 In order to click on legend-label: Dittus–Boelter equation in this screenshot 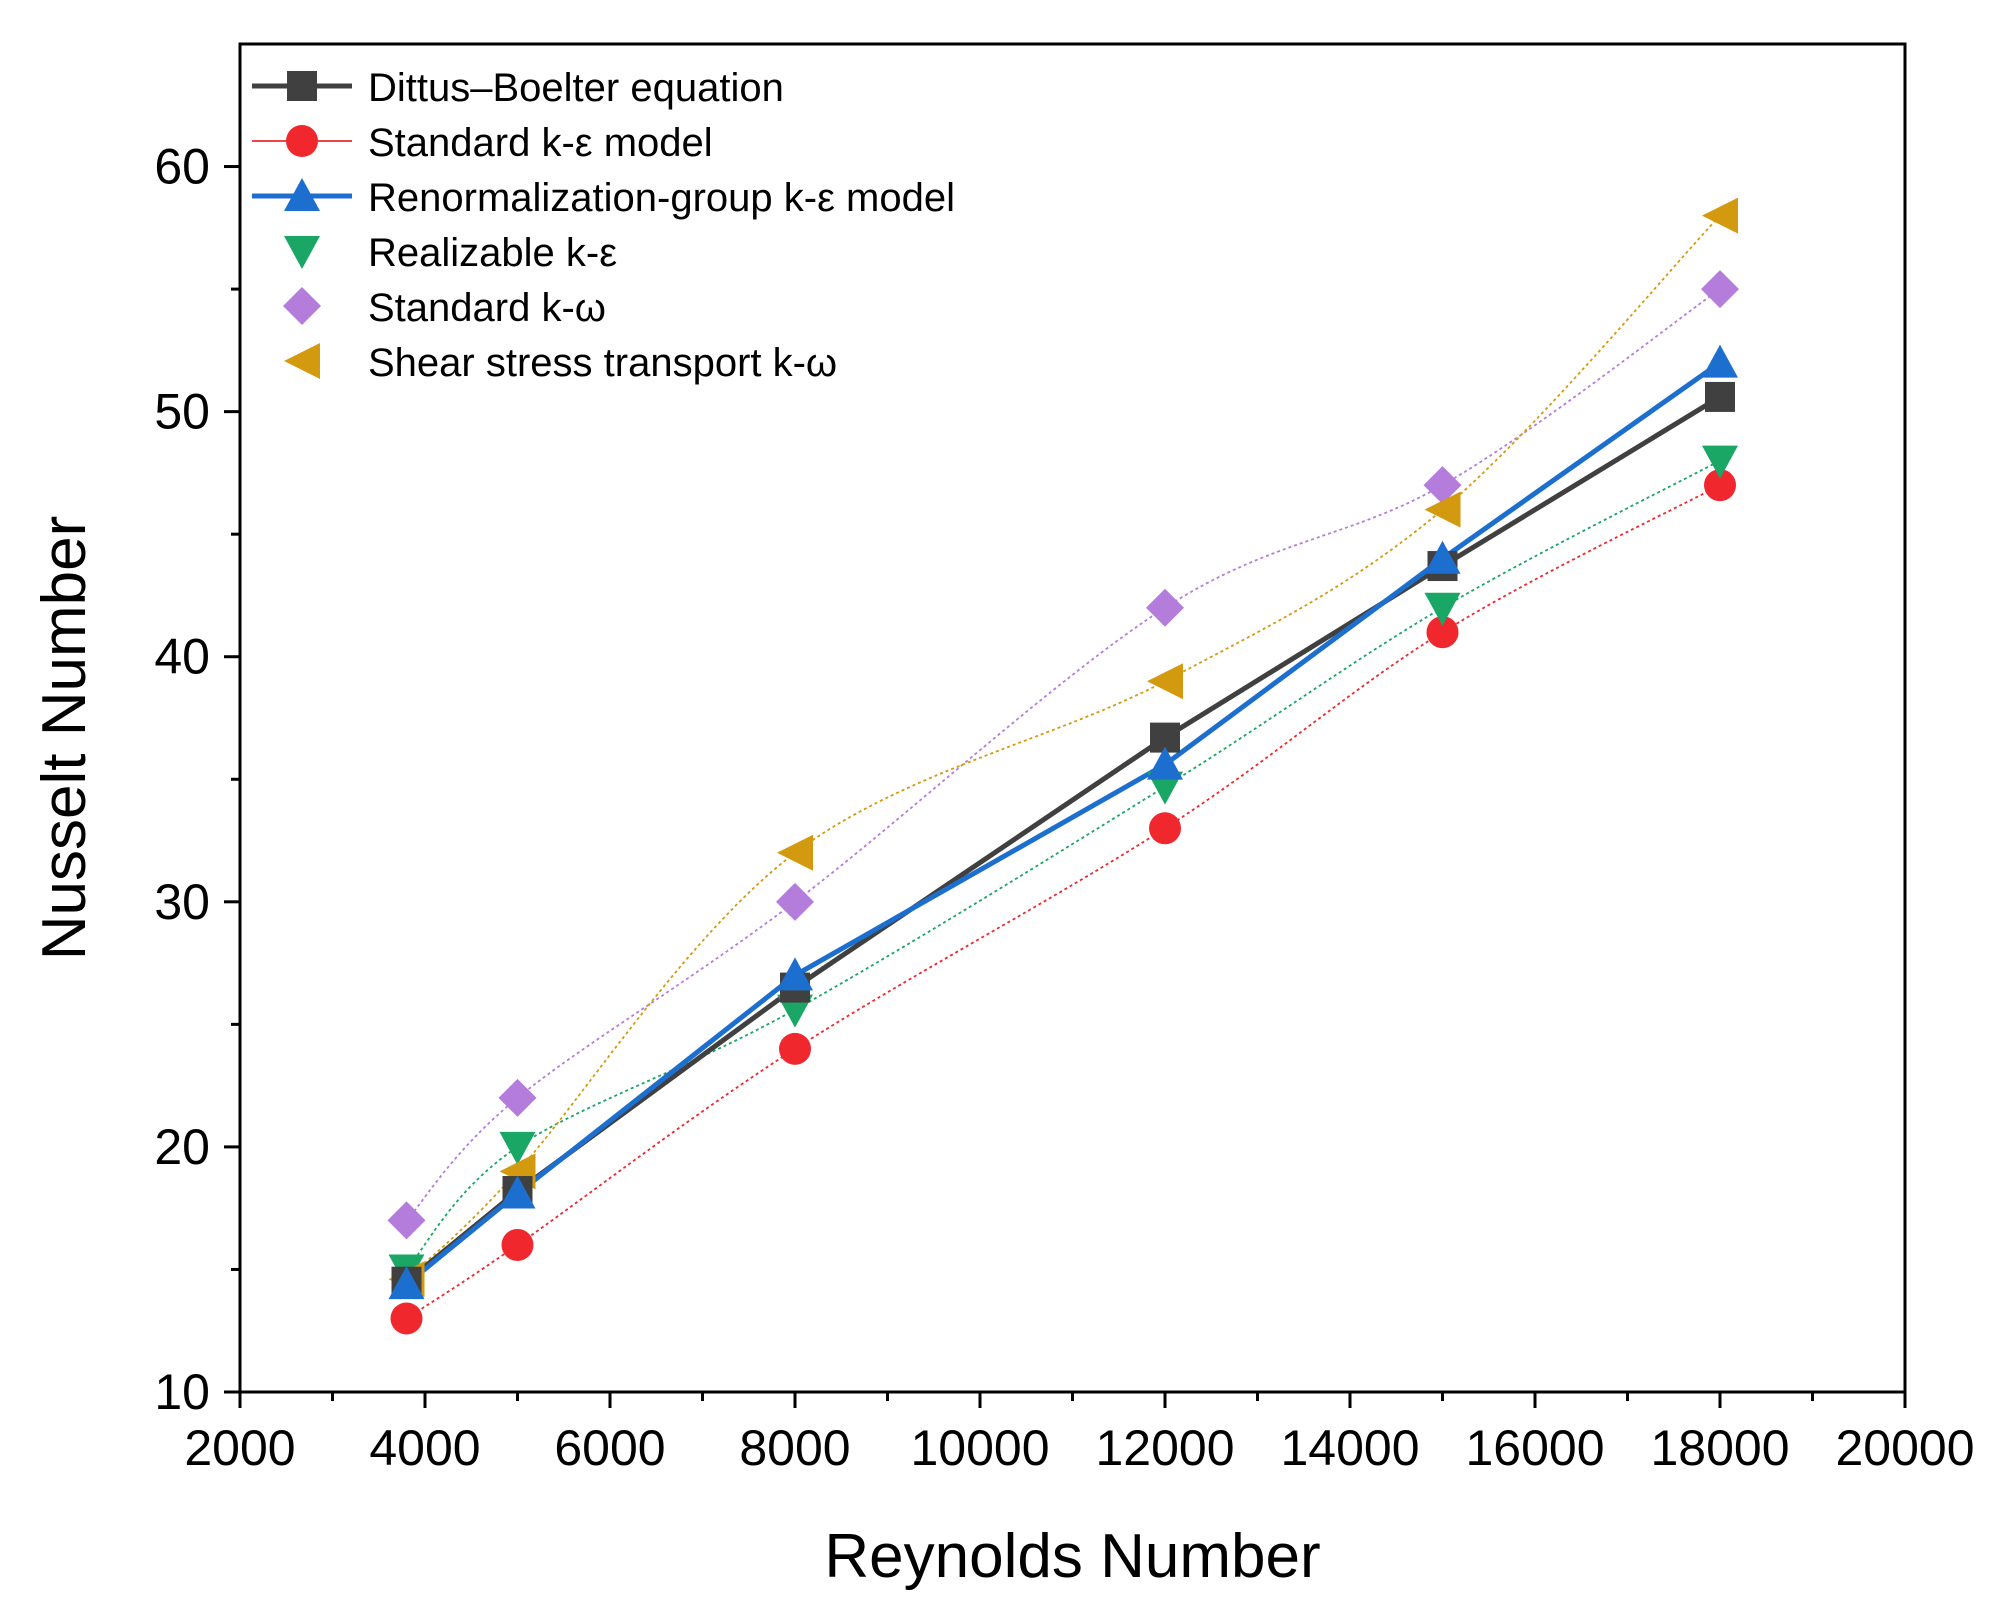, I will do `click(576, 88)`.